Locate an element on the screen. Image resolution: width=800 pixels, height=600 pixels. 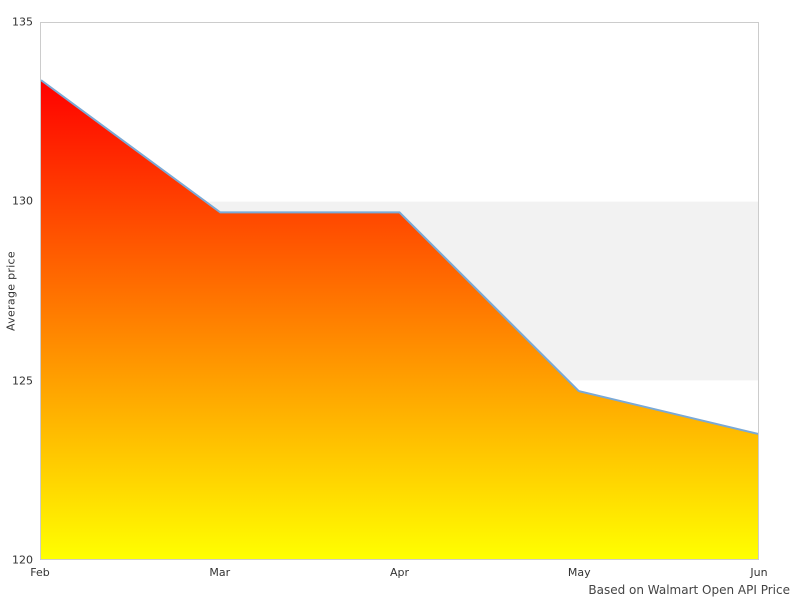
y-tick-label: 130 is located at coordinates (22, 201).